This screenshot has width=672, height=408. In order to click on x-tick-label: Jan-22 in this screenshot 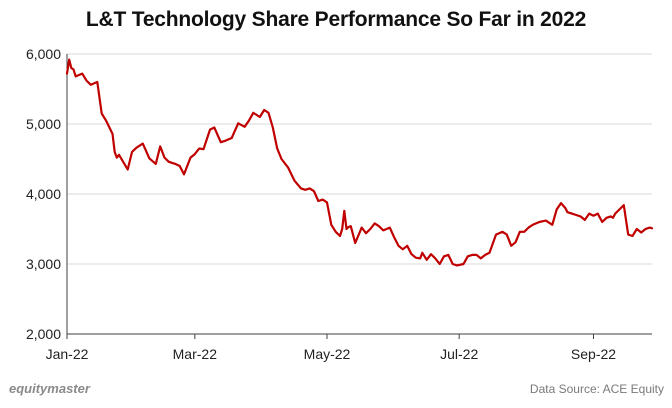, I will do `click(67, 354)`.